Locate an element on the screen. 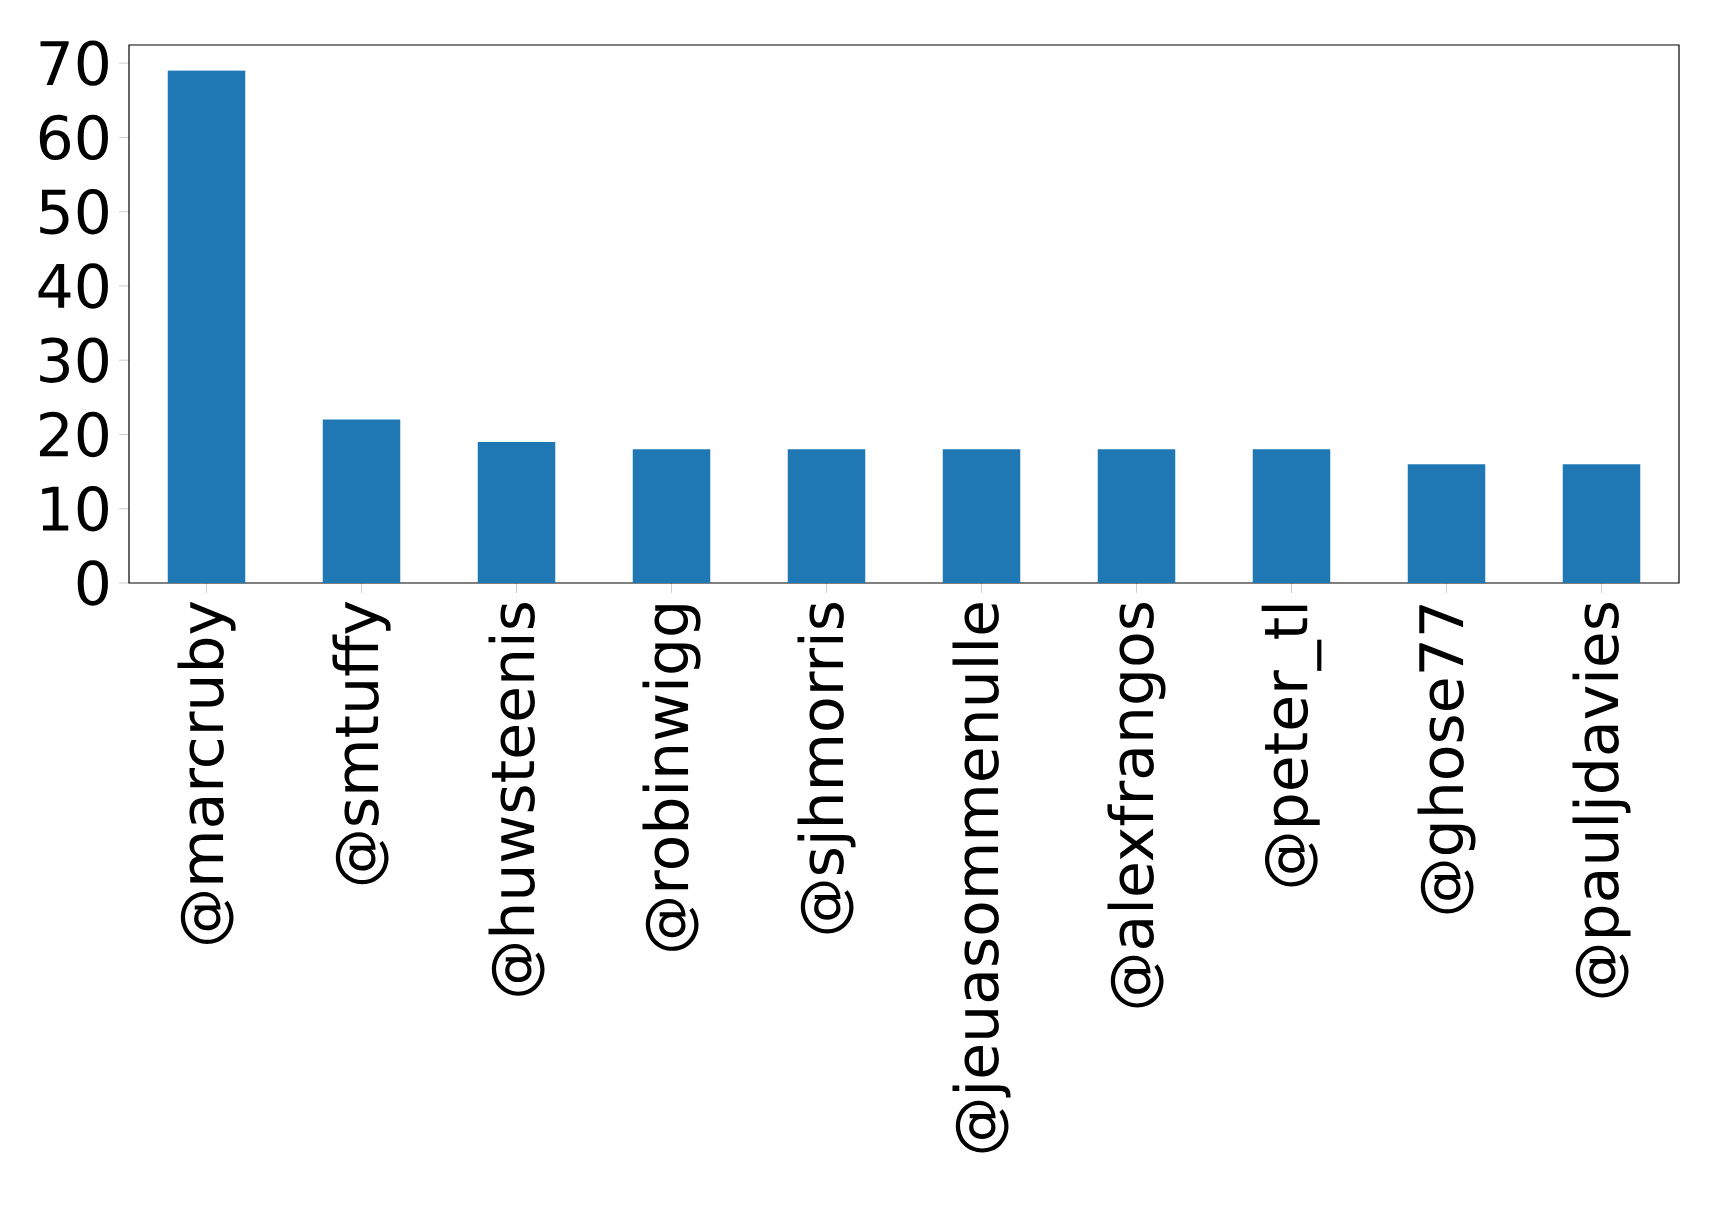  y-tick-label: 70 is located at coordinates (74, 63).